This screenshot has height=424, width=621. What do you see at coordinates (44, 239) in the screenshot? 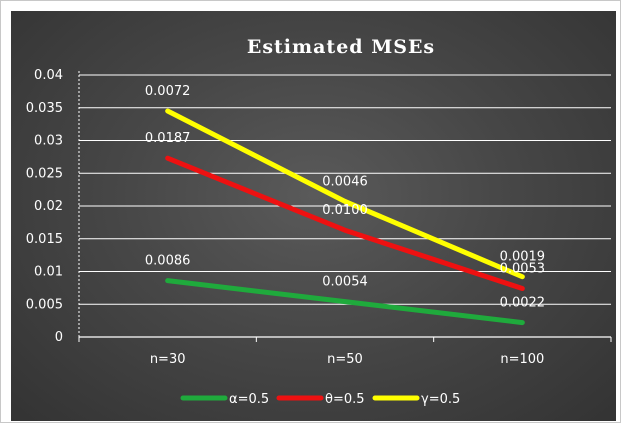
I see `y-tick-label: 0.015` at bounding box center [44, 239].